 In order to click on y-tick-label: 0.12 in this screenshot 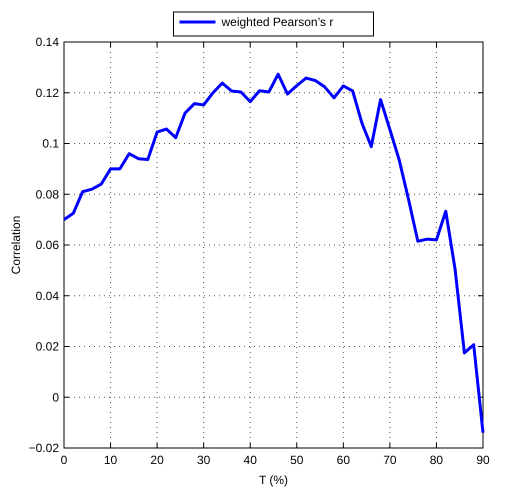, I will do `click(48, 93)`.